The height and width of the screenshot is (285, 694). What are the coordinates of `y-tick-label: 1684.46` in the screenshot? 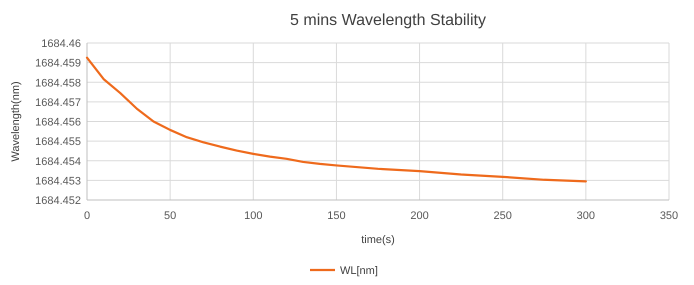 It's located at (61, 44).